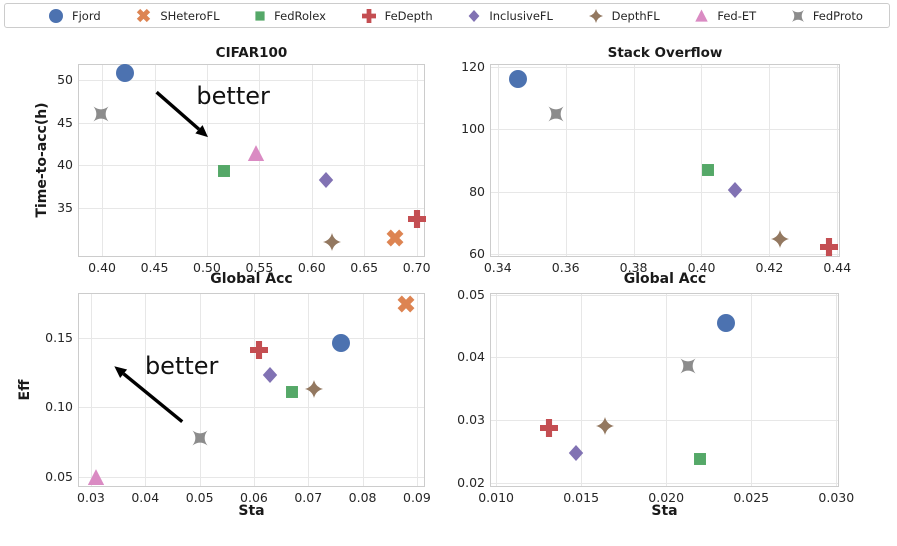  What do you see at coordinates (497, 267) in the screenshot?
I see `x-tick-label: 0.34` at bounding box center [497, 267].